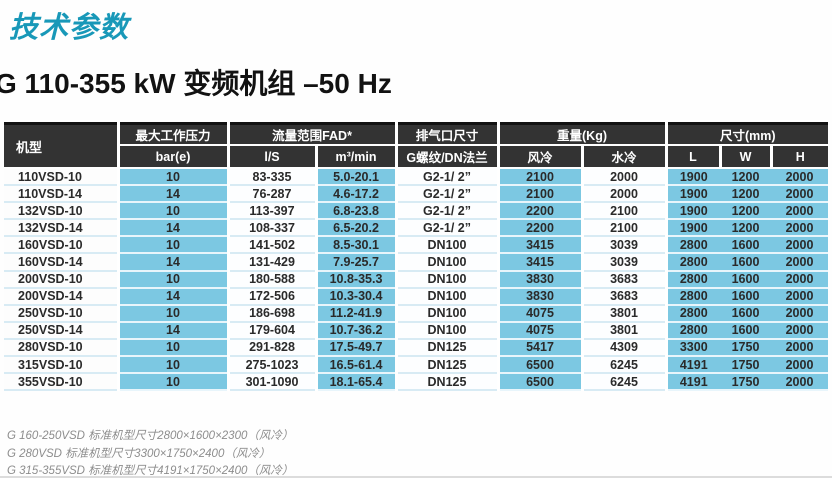  Describe the element at coordinates (271, 194) in the screenshot. I see `value-cell: 76-287` at that location.